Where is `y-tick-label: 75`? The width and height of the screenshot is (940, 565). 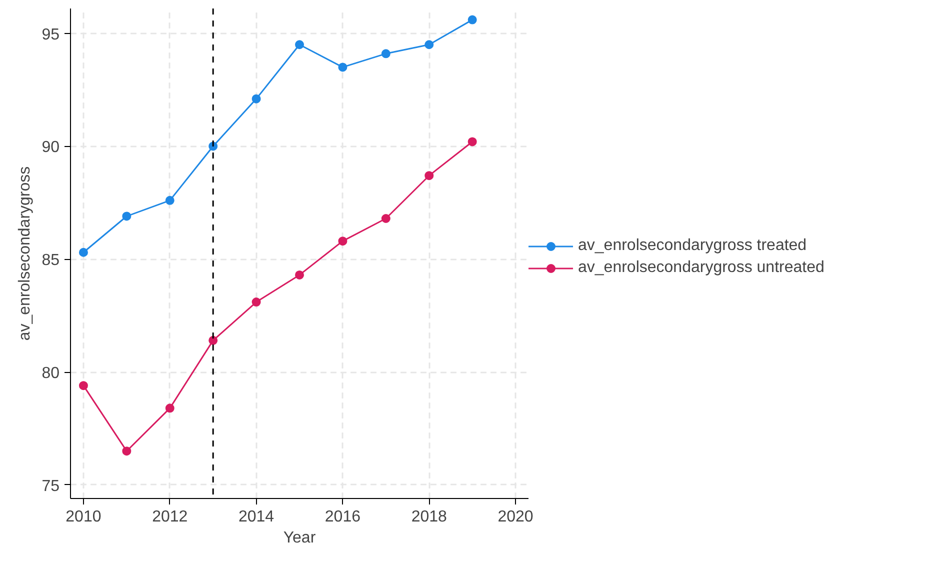
y-tick-label: 75 is located at coordinates (51, 486).